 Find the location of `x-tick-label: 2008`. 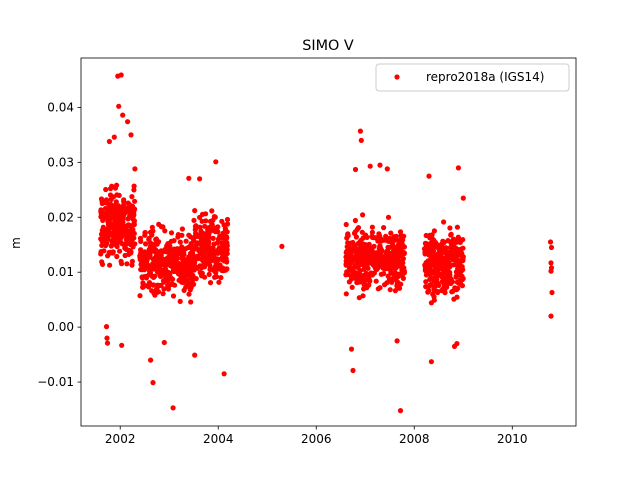

x-tick-label: 2008 is located at coordinates (414, 439).